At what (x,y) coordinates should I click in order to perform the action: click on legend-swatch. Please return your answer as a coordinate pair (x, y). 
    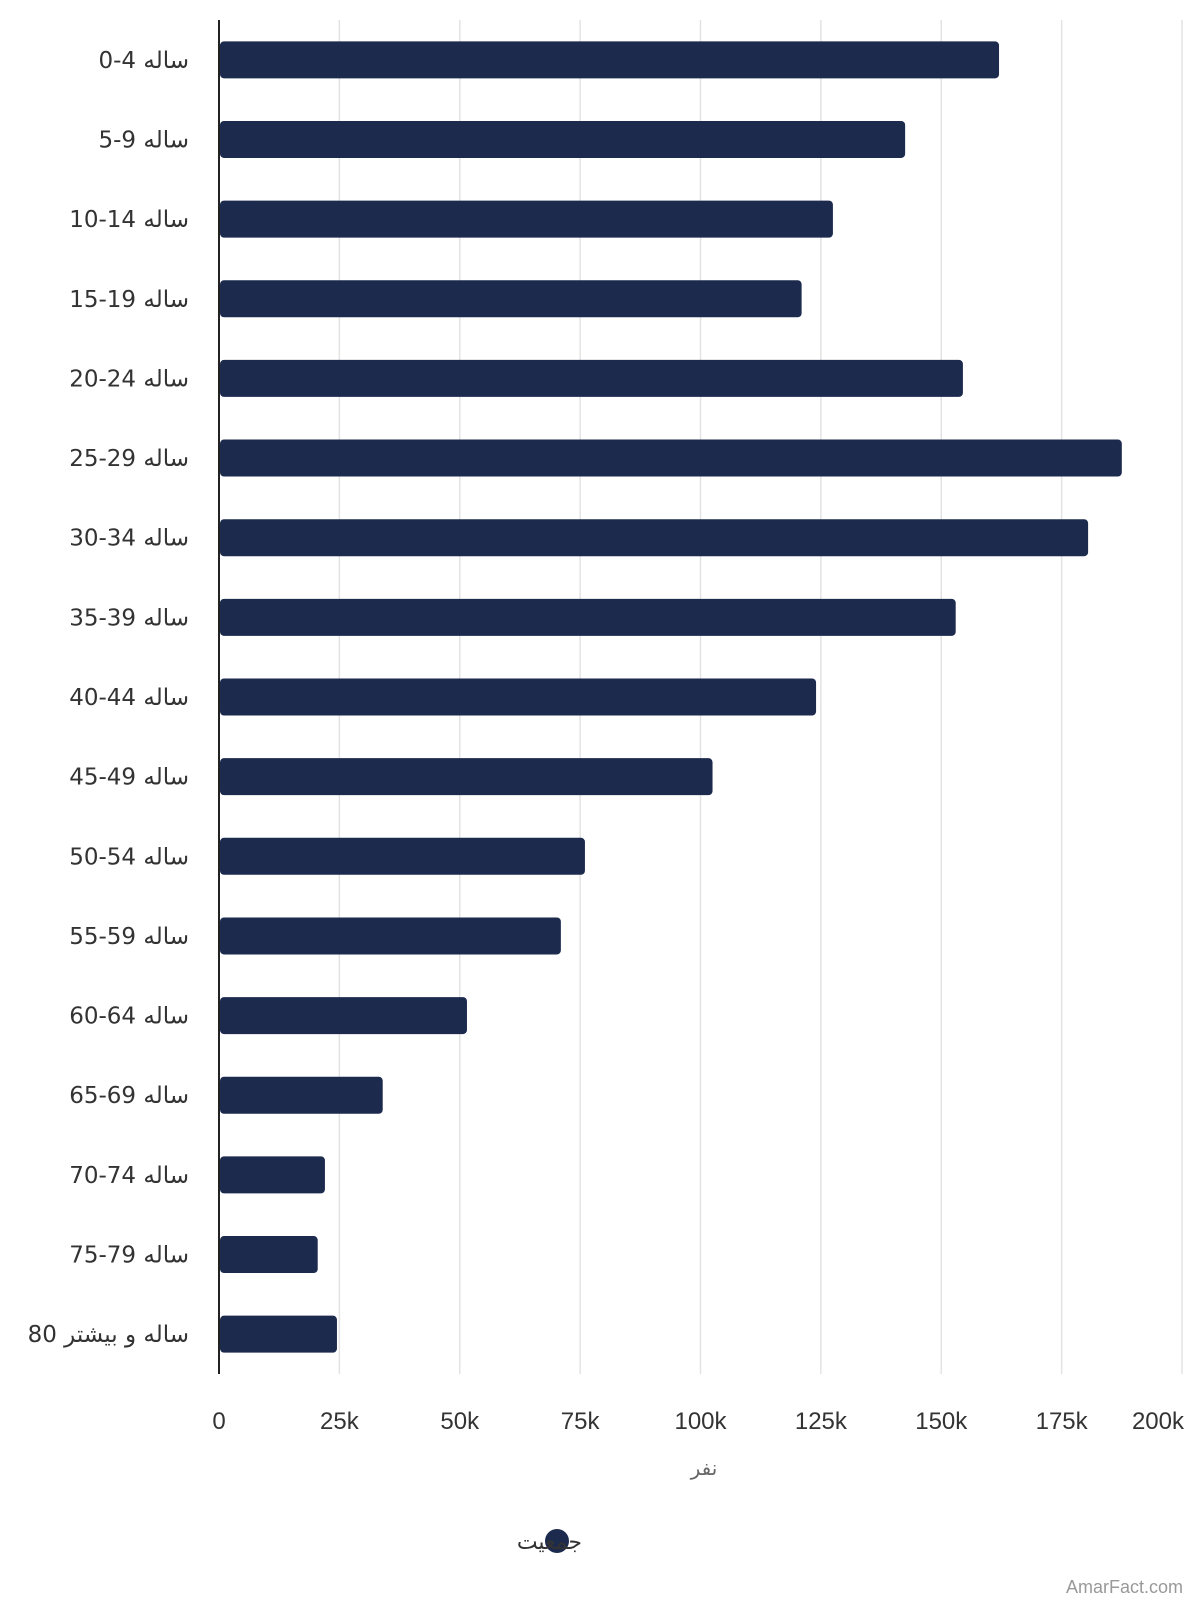
    Looking at the image, I should click on (557, 1541).